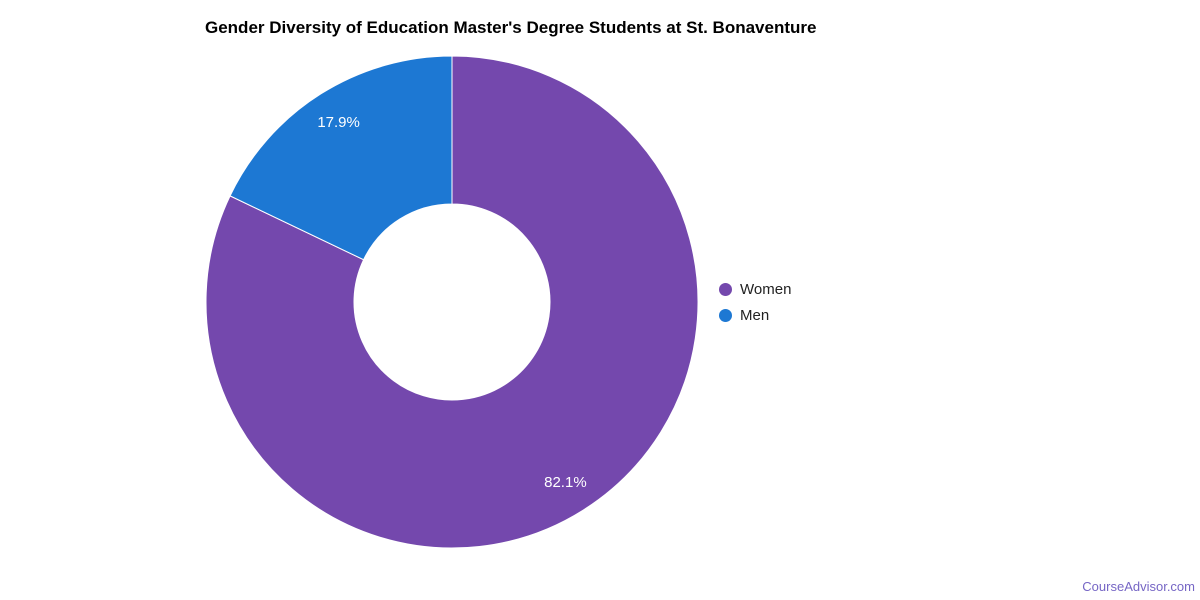 This screenshot has width=1200, height=600. Describe the element at coordinates (338, 122) in the screenshot. I see `slice-label-men: 17.9%` at that location.